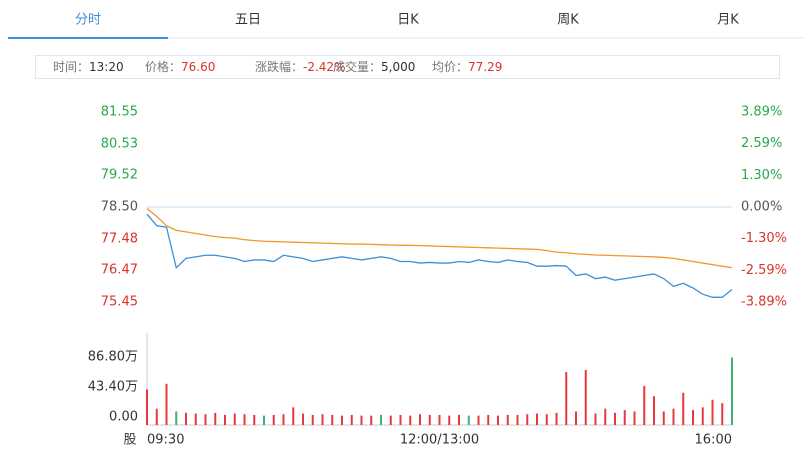  I want to click on y-tick-label: 75.45, so click(119, 302).